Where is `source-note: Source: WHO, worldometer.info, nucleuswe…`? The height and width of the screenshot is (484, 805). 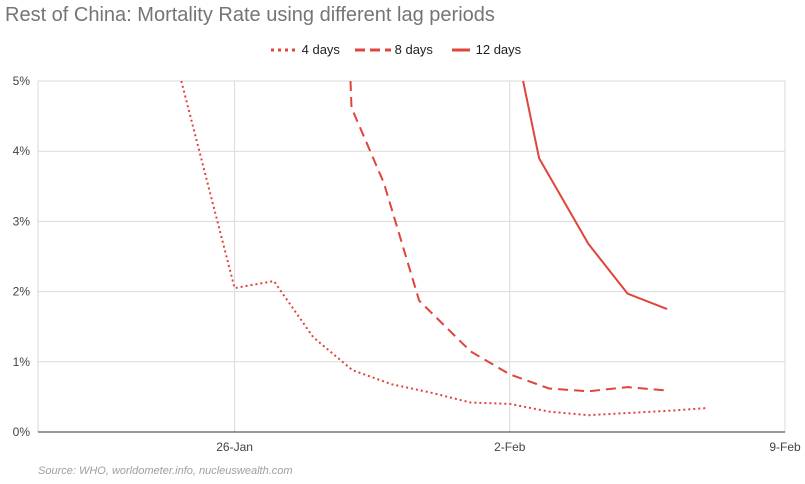 source-note: Source: WHO, worldometer.info, nucleuswe… is located at coordinates (165, 471).